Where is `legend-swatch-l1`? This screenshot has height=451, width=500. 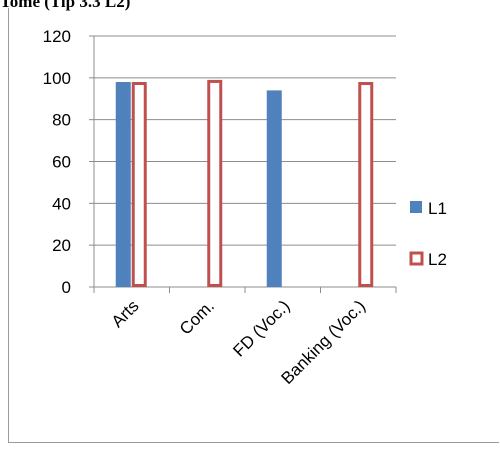 legend-swatch-l1 is located at coordinates (416, 207).